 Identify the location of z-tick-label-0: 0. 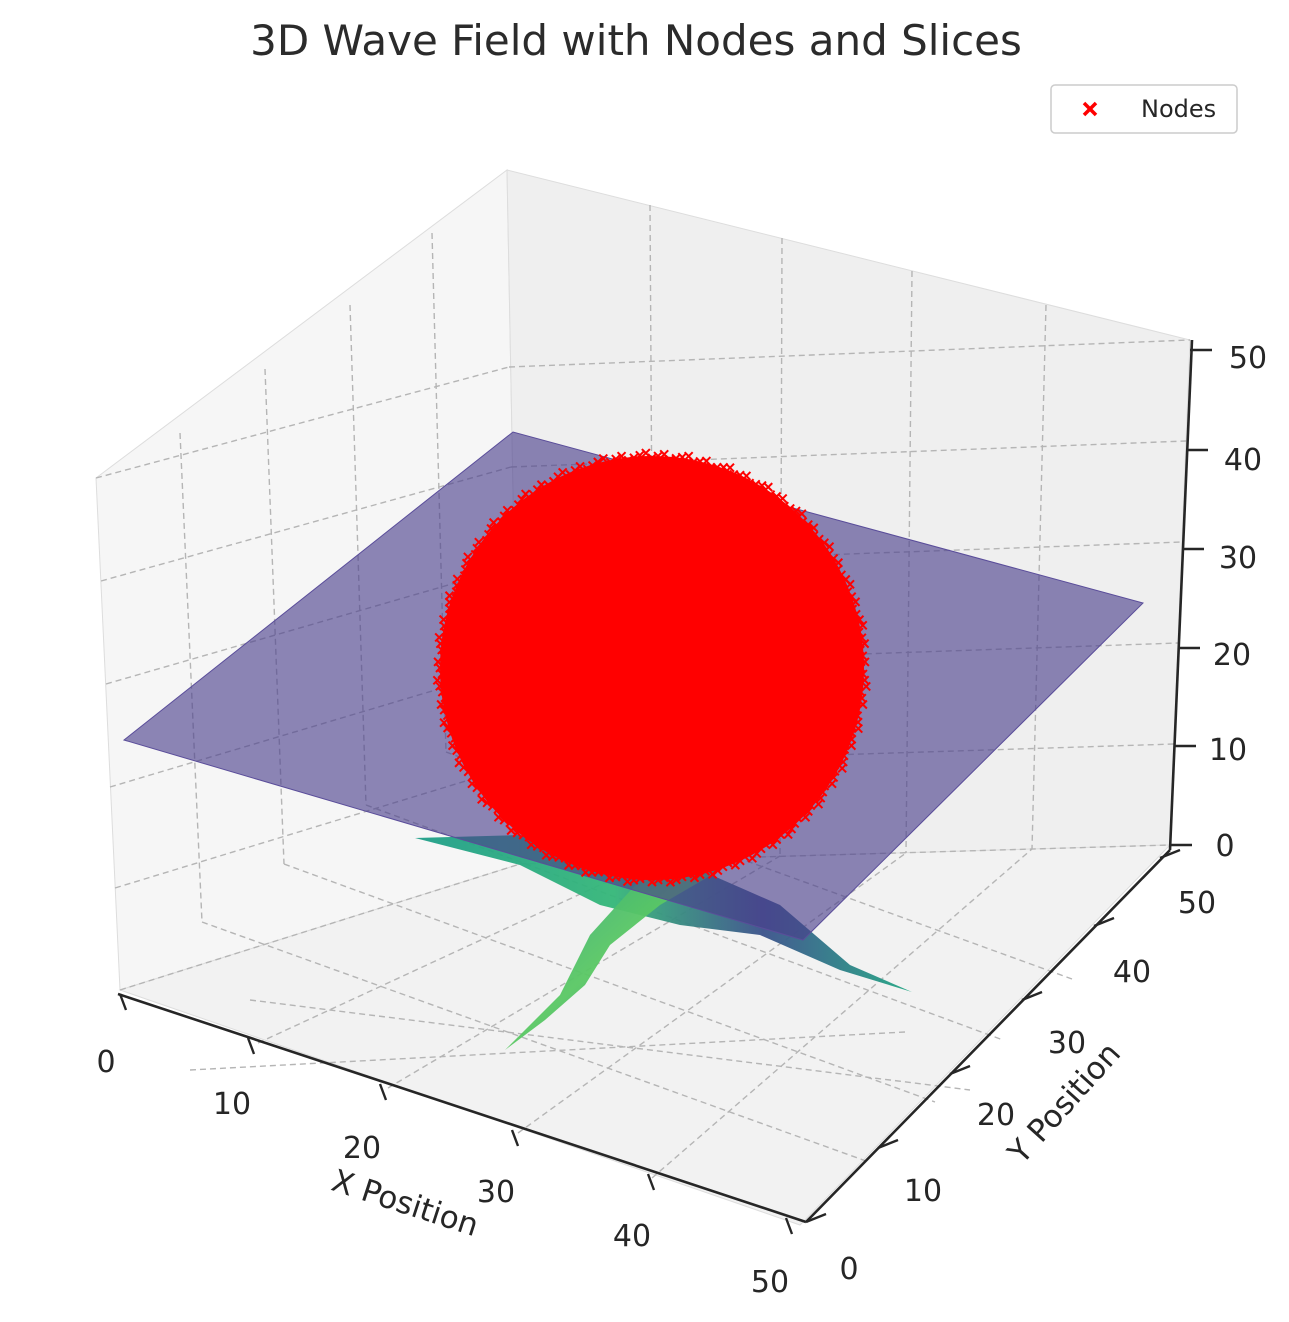
(1224, 846).